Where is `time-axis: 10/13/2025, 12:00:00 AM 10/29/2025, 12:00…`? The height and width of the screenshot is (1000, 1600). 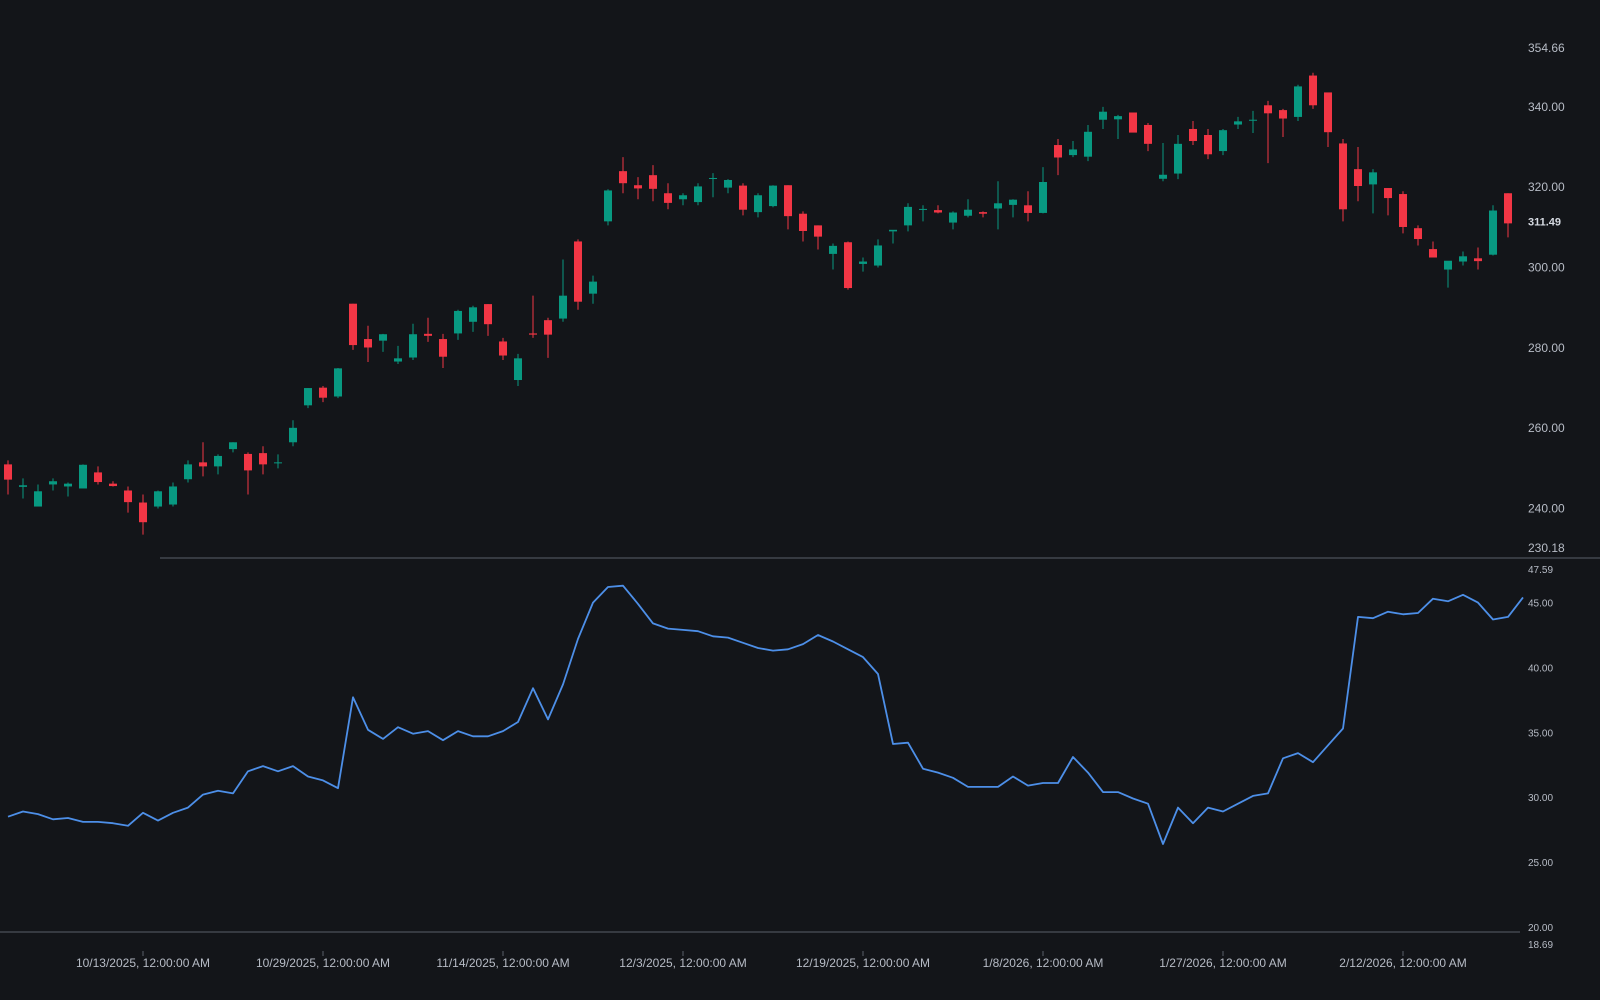 time-axis: 10/13/2025, 12:00:00 AM 10/29/2025, 12:00… is located at coordinates (771, 960).